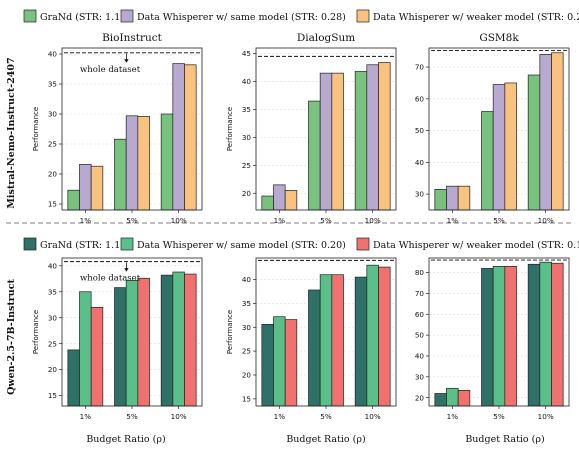  Describe the element at coordinates (52, 144) in the screenshot. I see `y-tick-label: 25` at that location.